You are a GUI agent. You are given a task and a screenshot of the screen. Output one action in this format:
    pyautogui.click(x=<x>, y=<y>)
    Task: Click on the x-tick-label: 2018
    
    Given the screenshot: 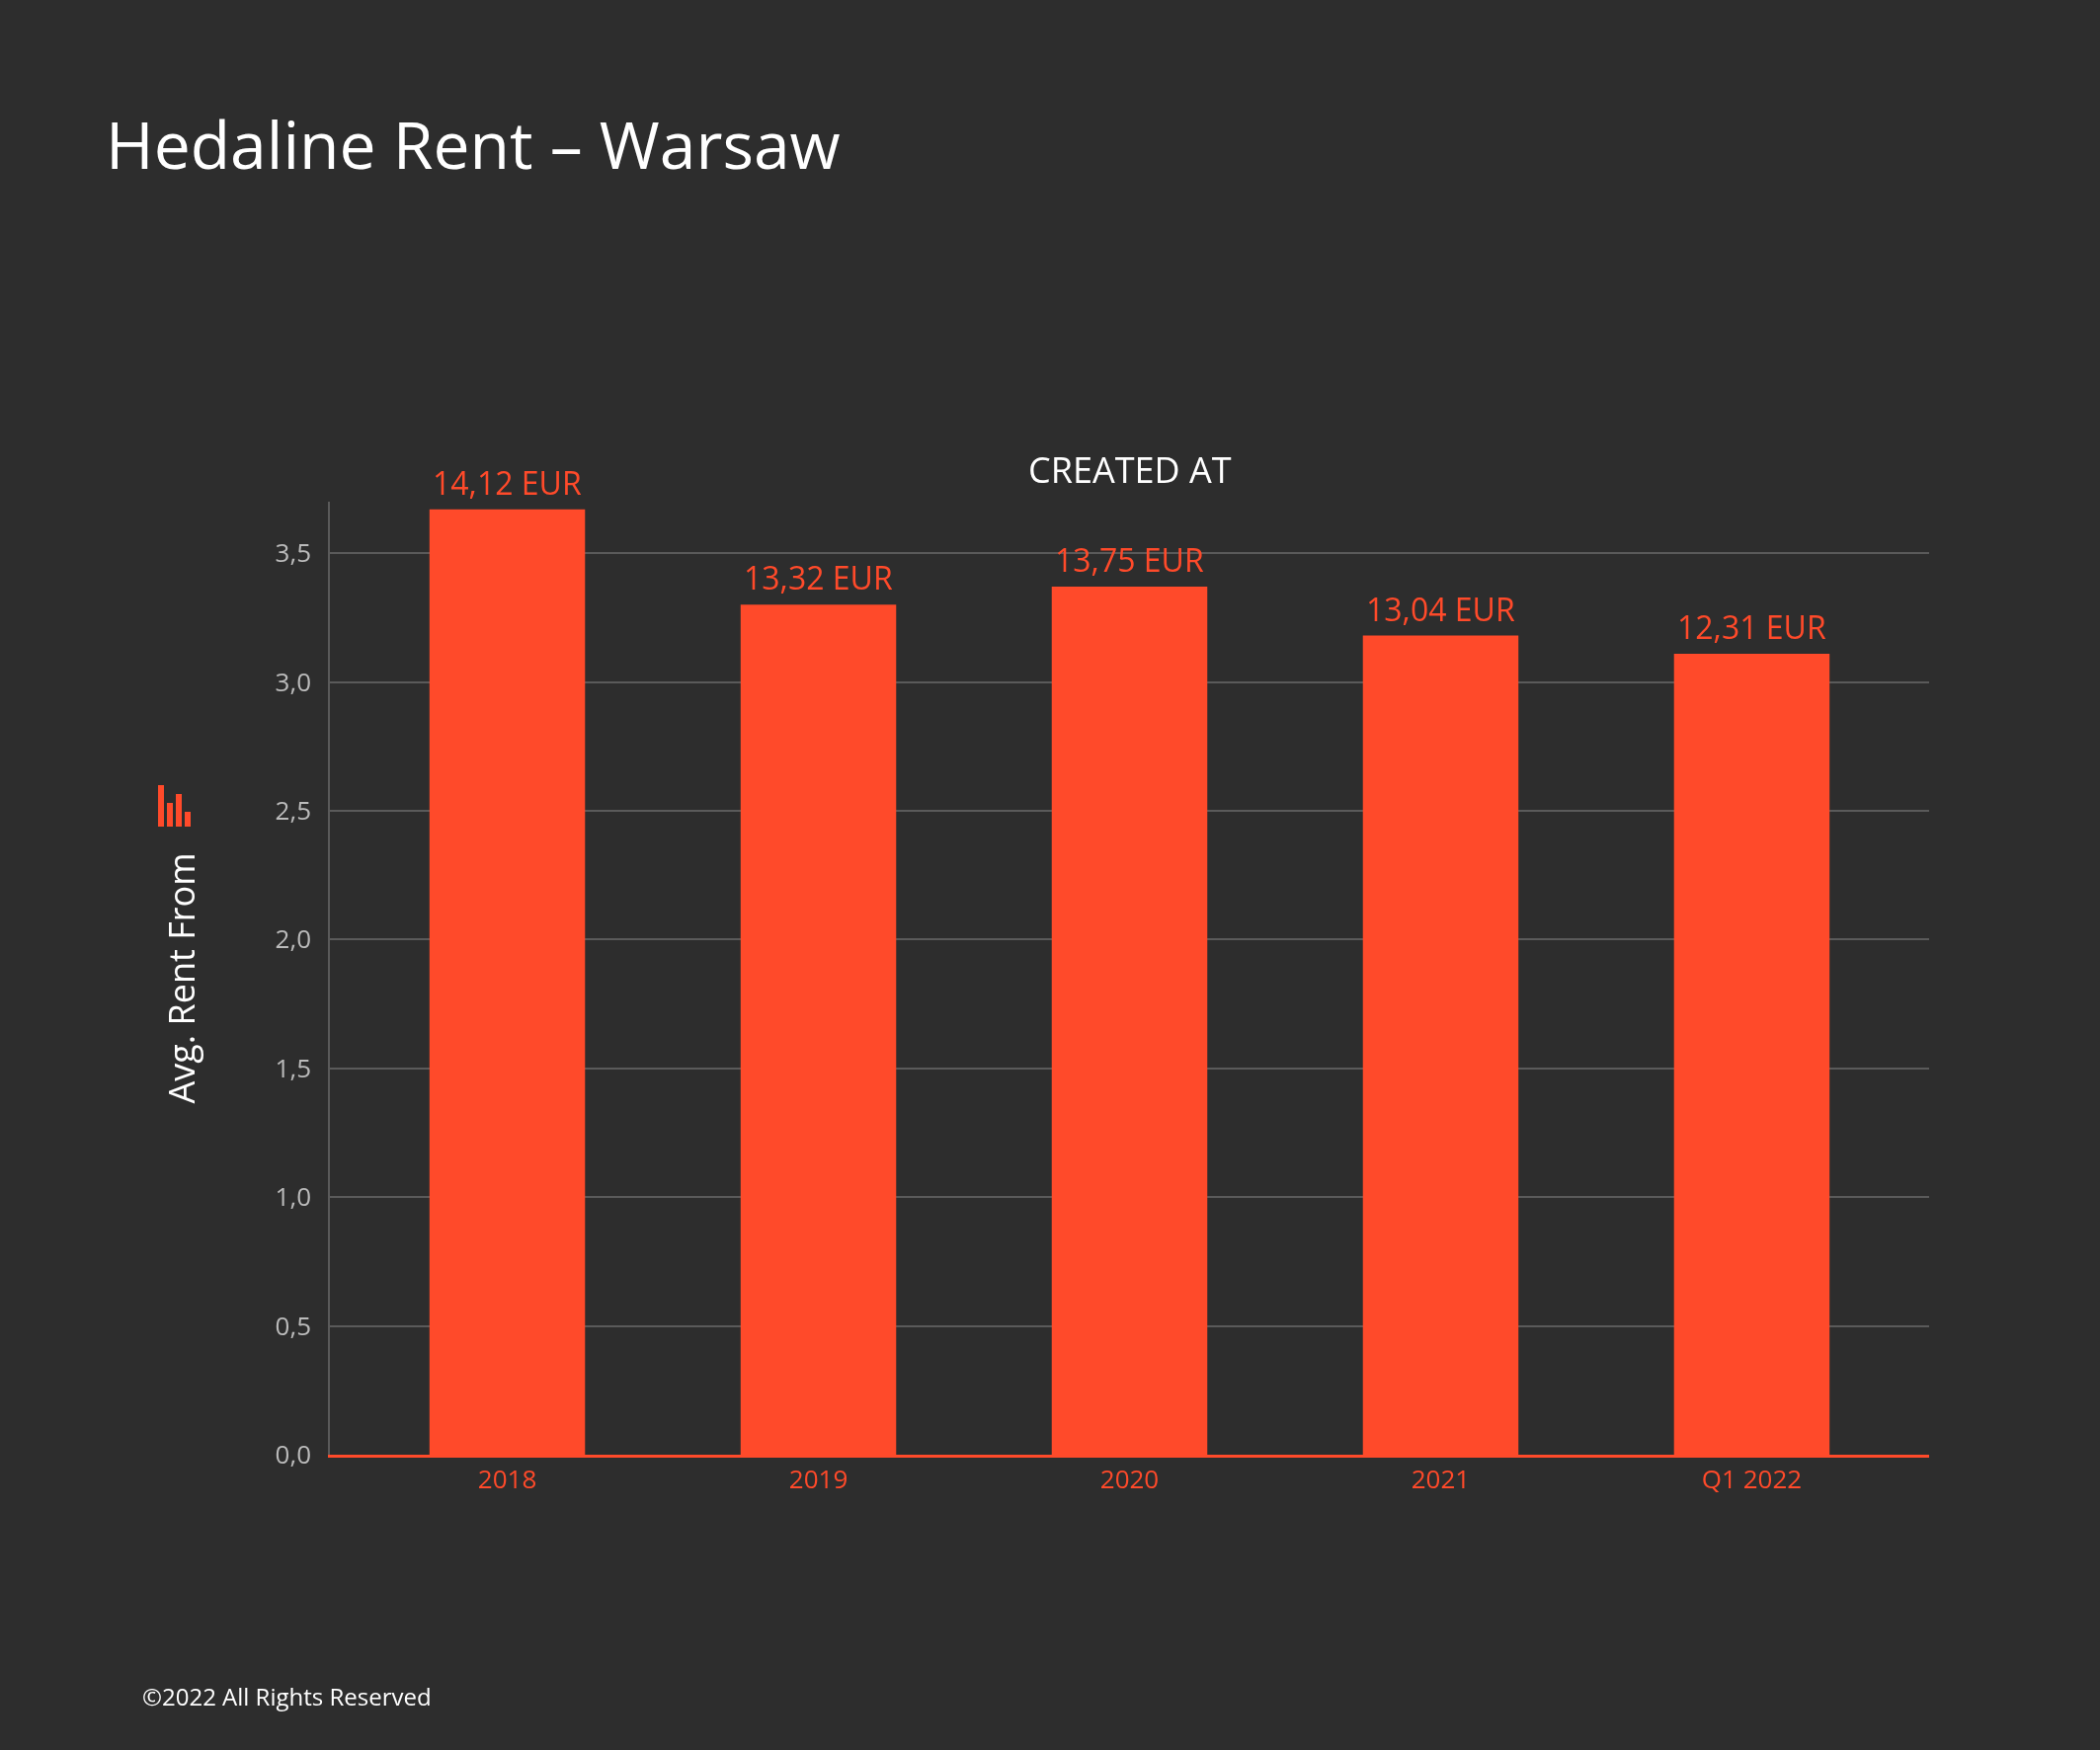 What is the action you would take?
    pyautogui.click(x=507, y=1479)
    